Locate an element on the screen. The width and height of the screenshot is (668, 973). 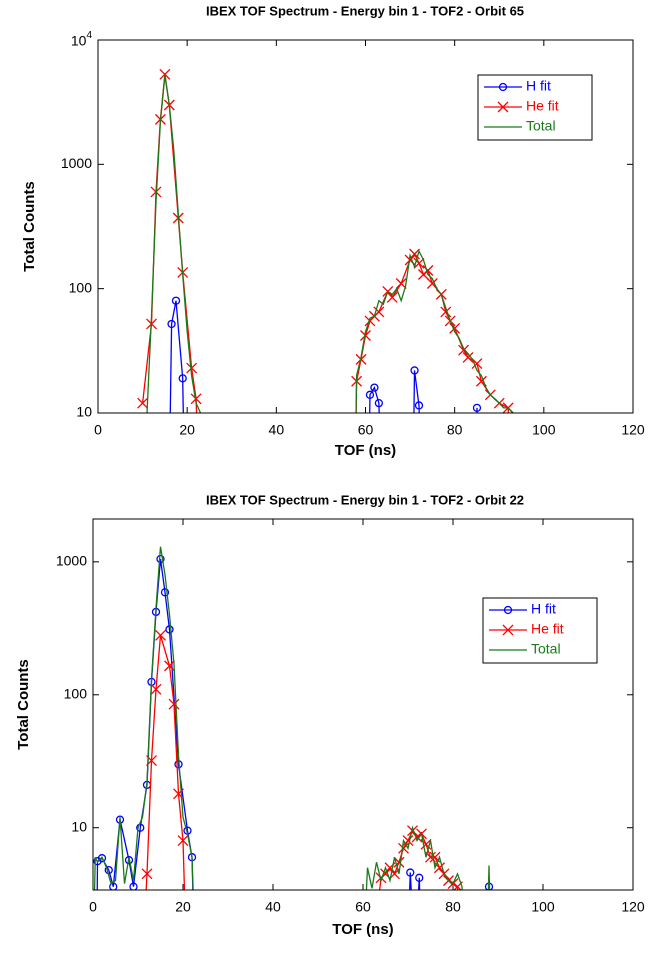
series-line is located at coordinates (323, 356).